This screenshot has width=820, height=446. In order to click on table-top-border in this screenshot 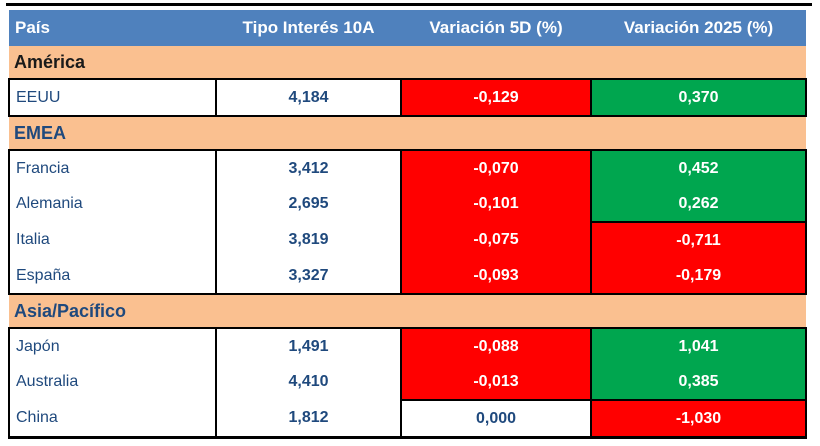, I will do `click(409, 4)`.